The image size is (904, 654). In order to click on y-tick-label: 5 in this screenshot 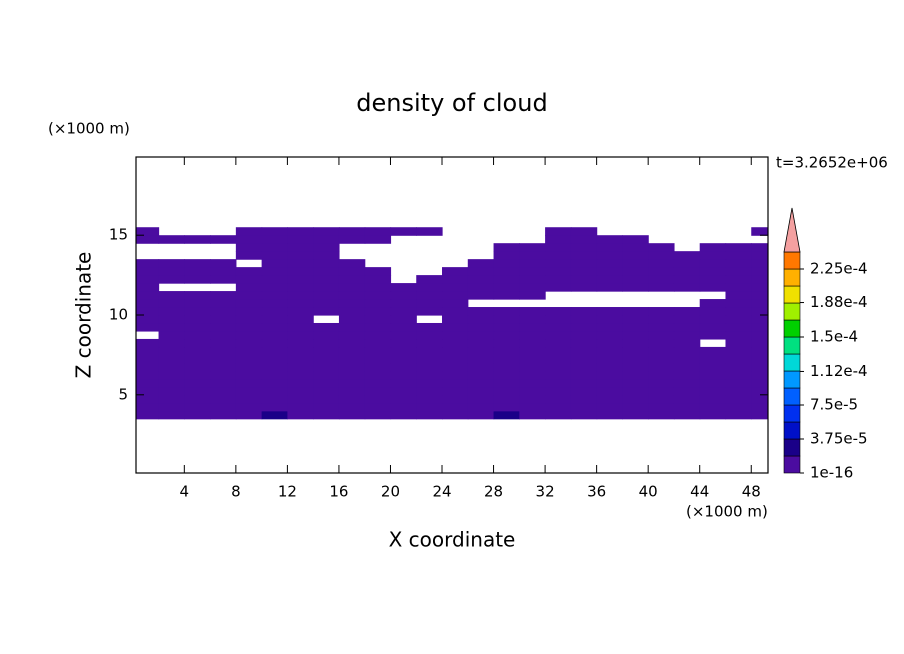, I will do `click(123, 394)`.